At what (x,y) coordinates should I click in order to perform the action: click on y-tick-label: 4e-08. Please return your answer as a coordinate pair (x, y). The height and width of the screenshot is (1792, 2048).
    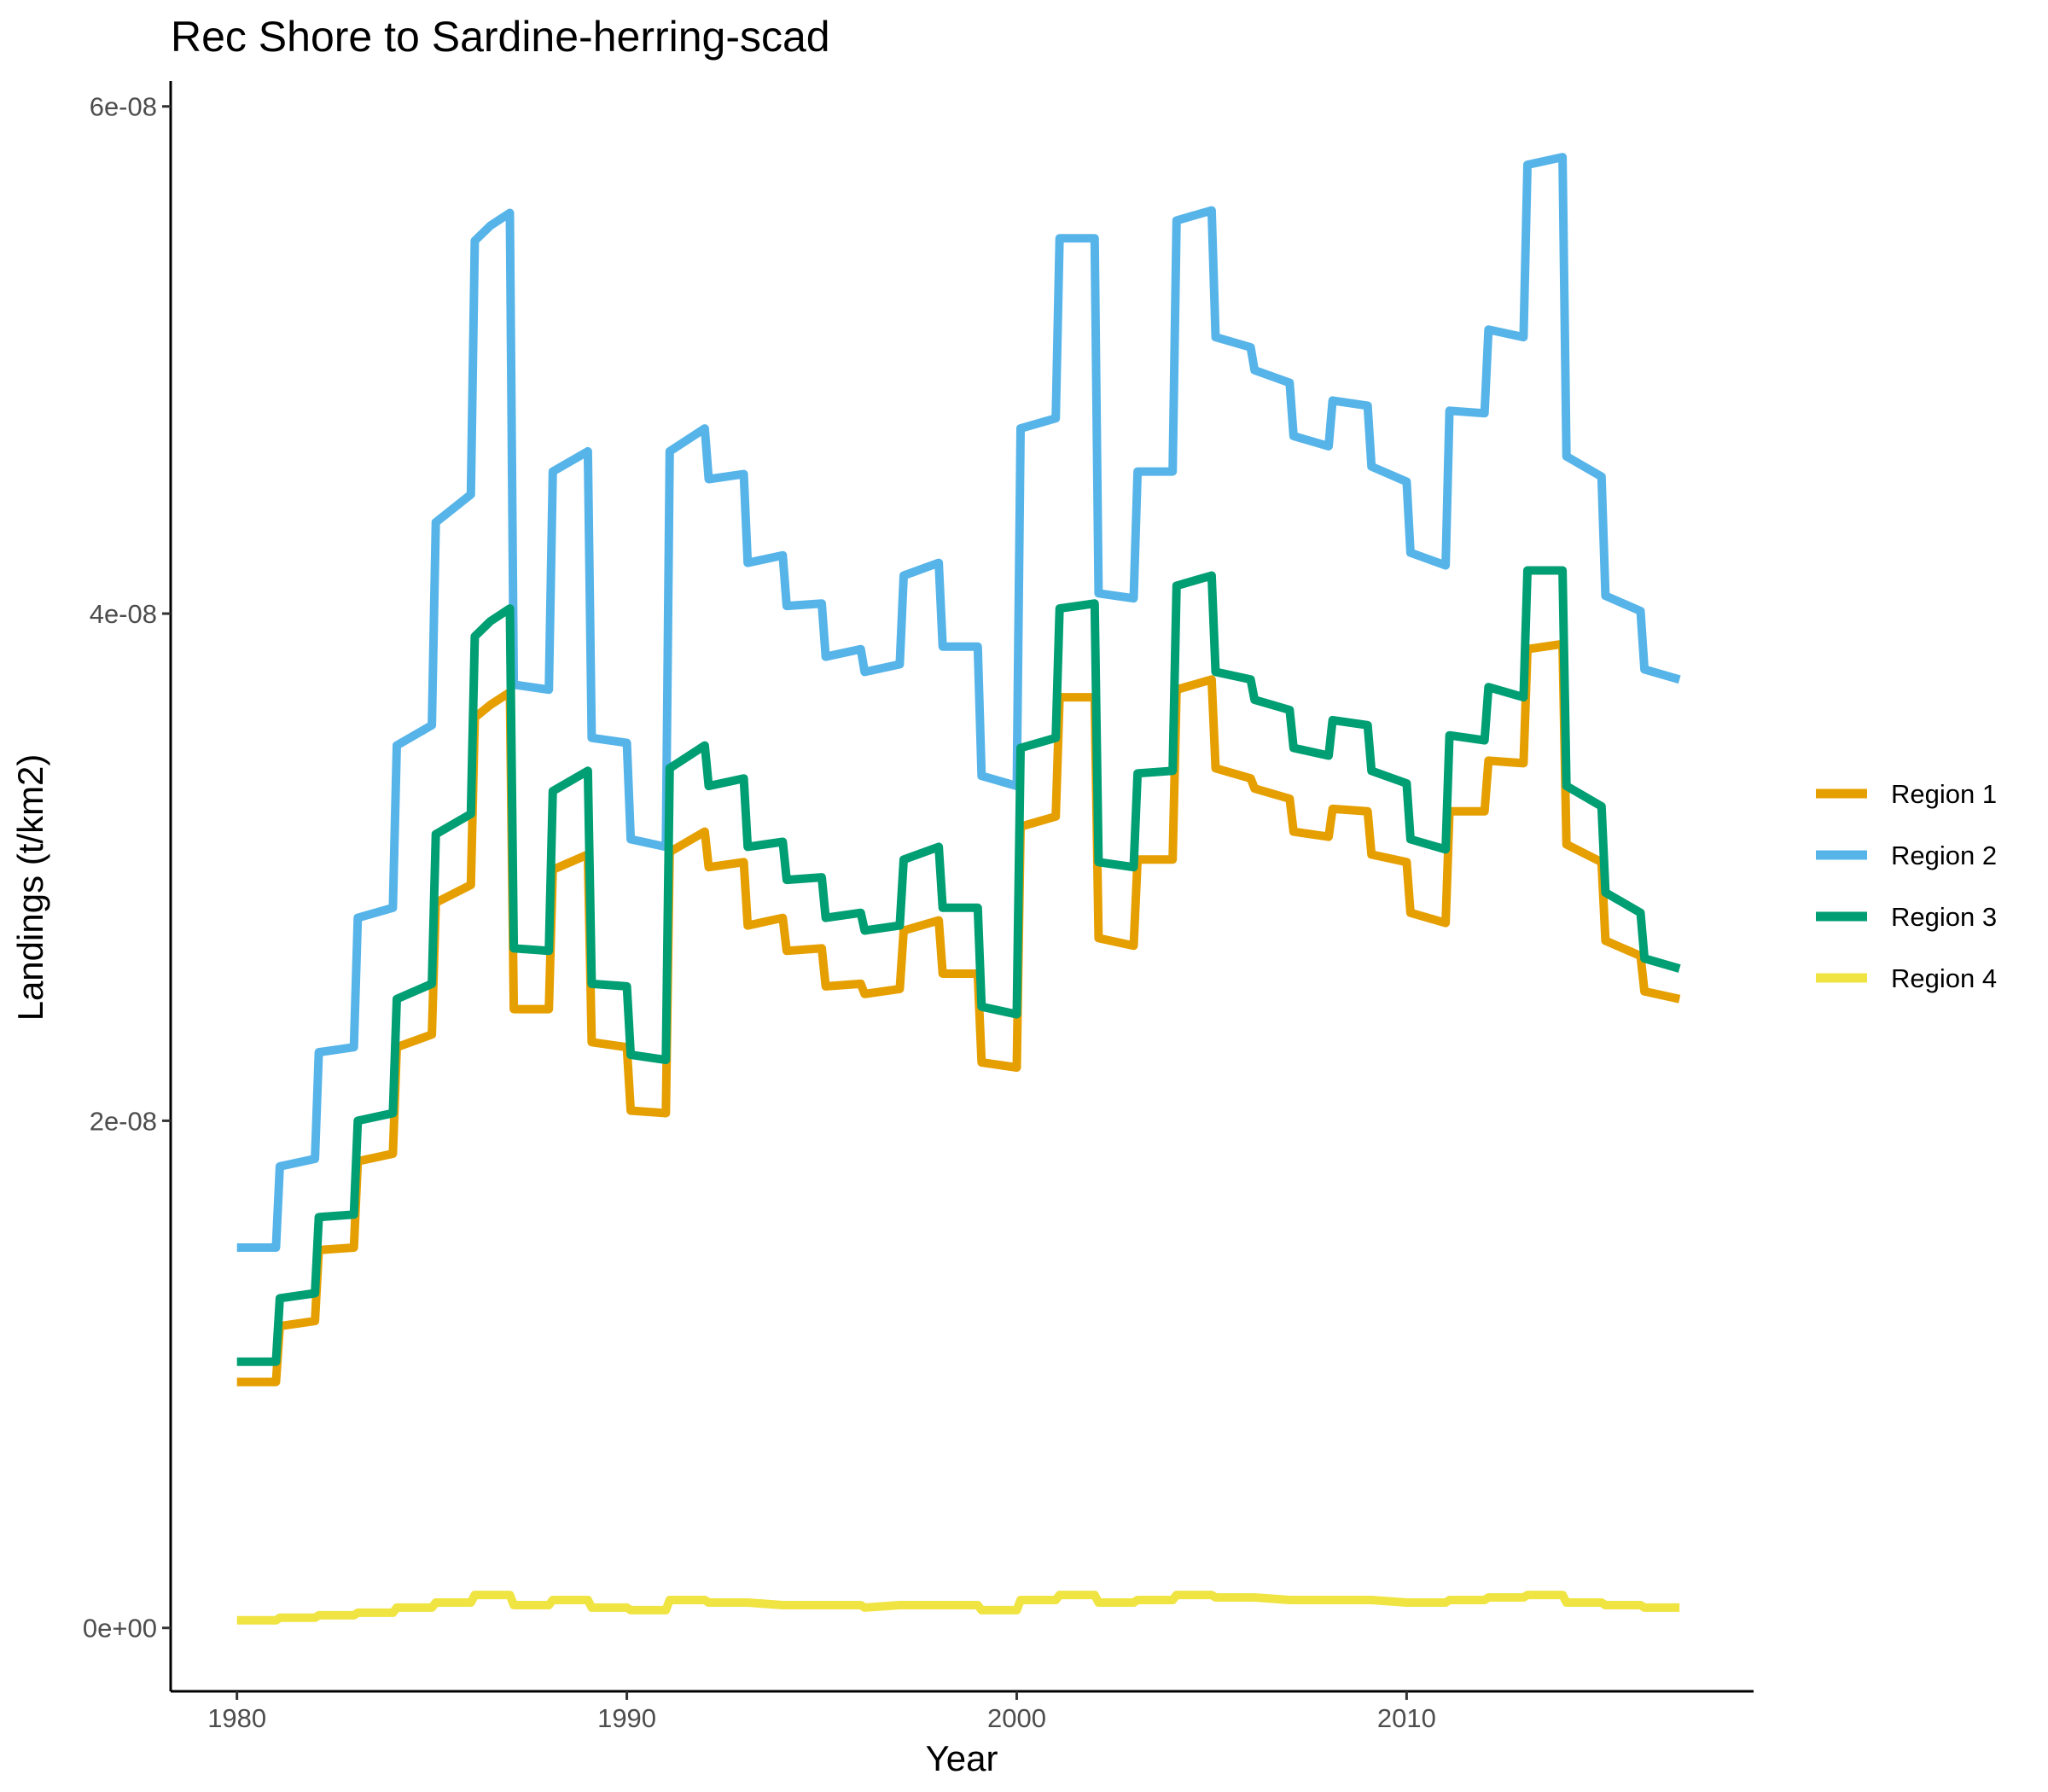
    Looking at the image, I should click on (124, 614).